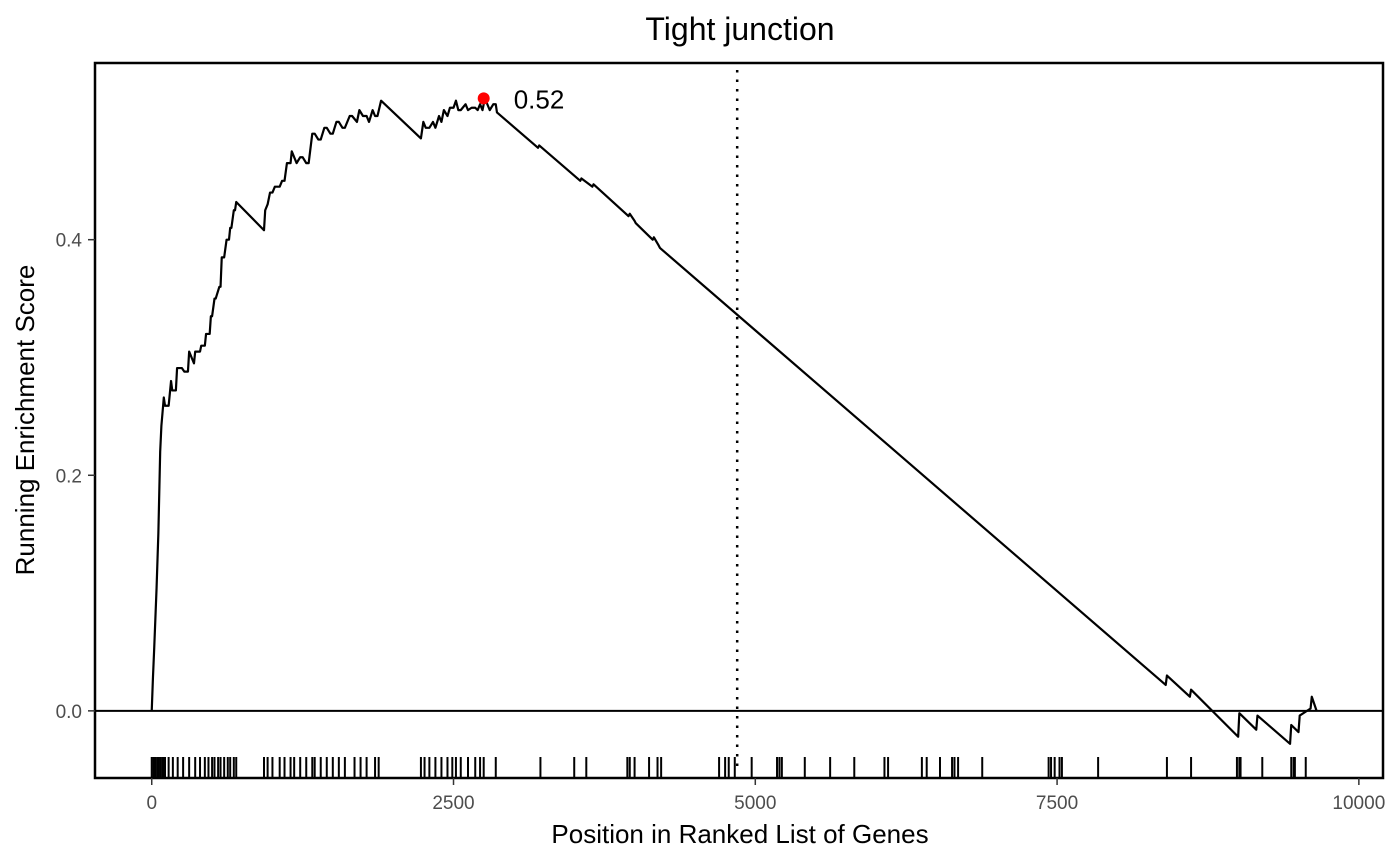  I want to click on y-tick-label: 0.0, so click(69, 712).